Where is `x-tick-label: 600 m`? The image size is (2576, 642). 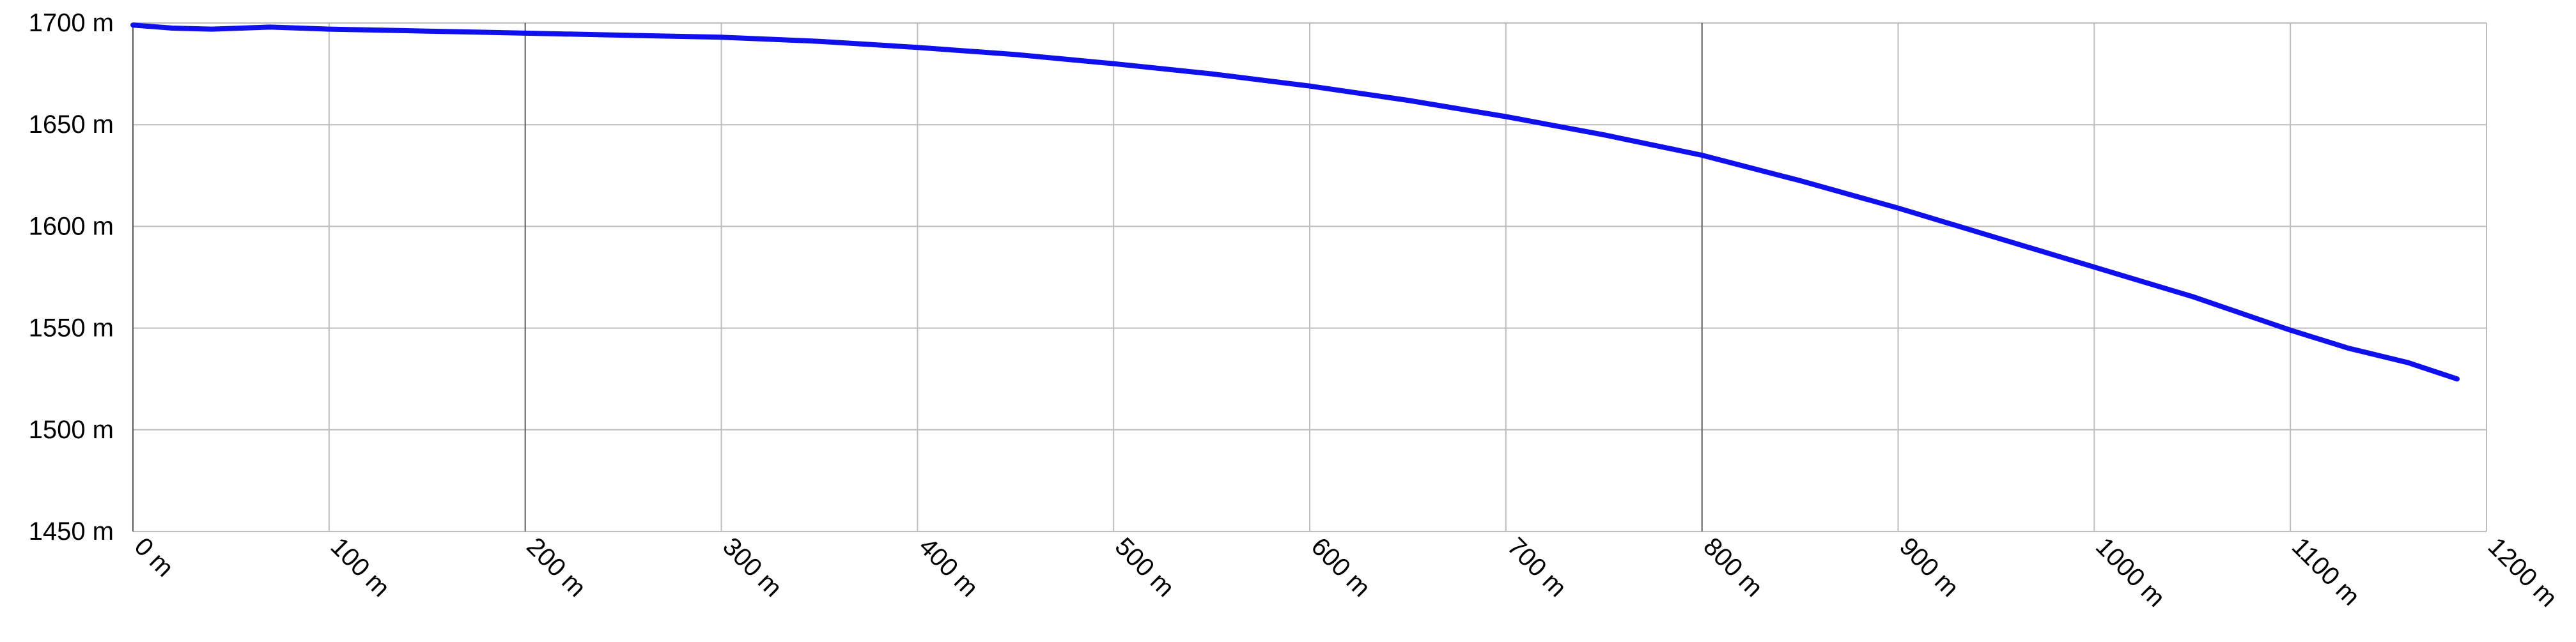
x-tick-label: 600 m is located at coordinates (1341, 567).